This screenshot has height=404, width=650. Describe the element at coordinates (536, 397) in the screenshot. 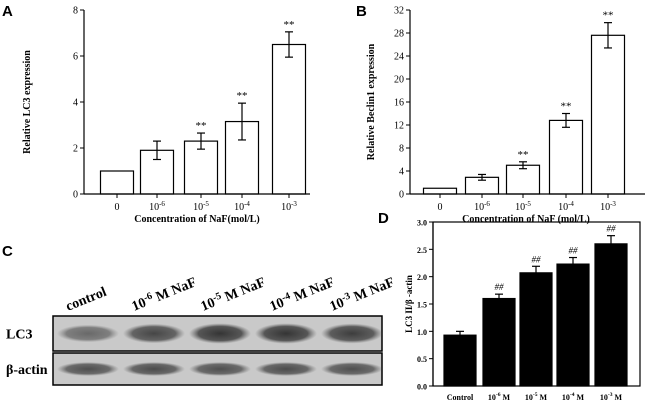

I see `x-tick-label: 10-5 M` at that location.